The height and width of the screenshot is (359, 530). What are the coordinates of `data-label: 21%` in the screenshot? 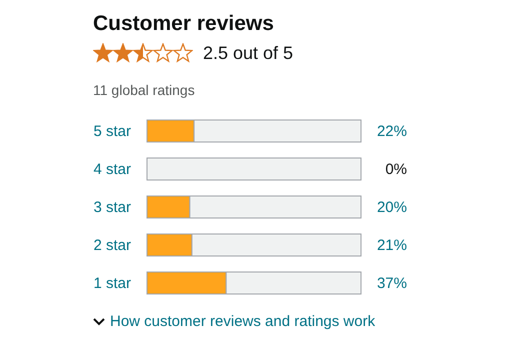 It's located at (391, 245).